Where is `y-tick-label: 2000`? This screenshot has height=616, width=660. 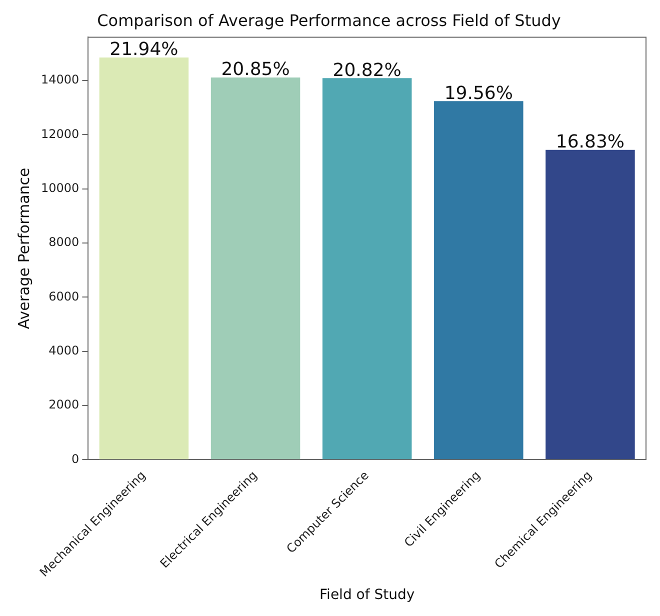
y-tick-label: 2000 is located at coordinates (64, 405).